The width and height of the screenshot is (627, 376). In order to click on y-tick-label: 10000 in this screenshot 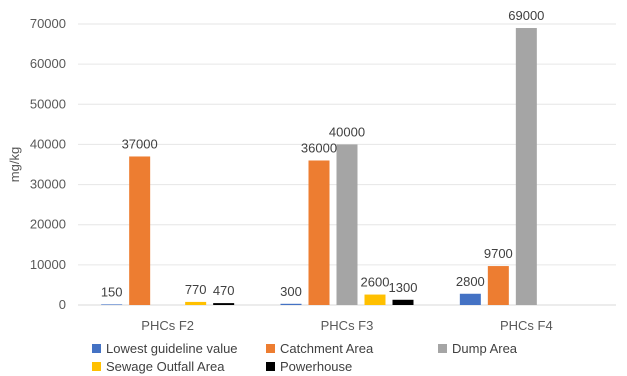, I will do `click(48, 264)`.